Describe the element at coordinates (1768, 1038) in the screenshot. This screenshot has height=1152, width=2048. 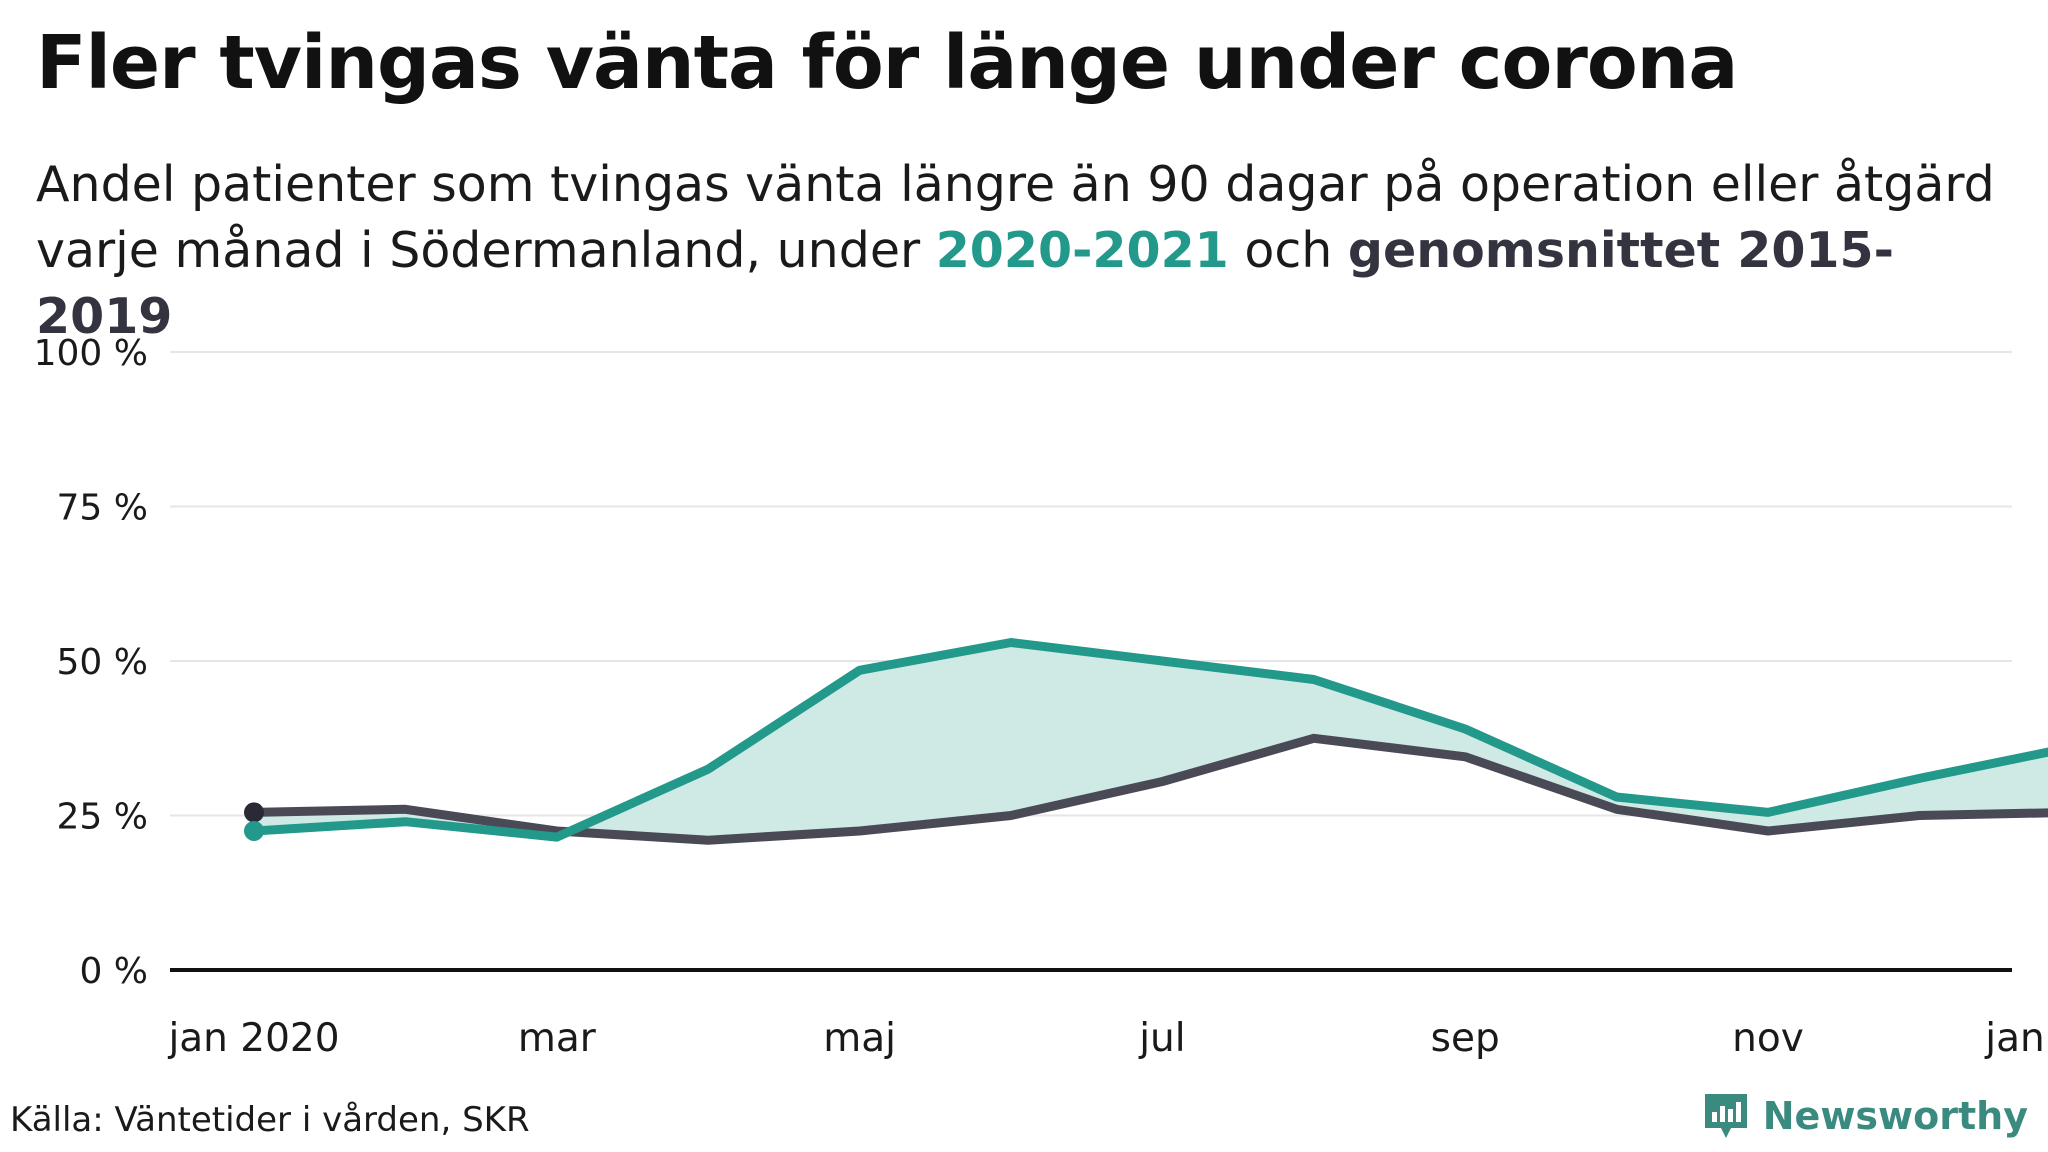
I see `x-tick-label: nov` at that location.